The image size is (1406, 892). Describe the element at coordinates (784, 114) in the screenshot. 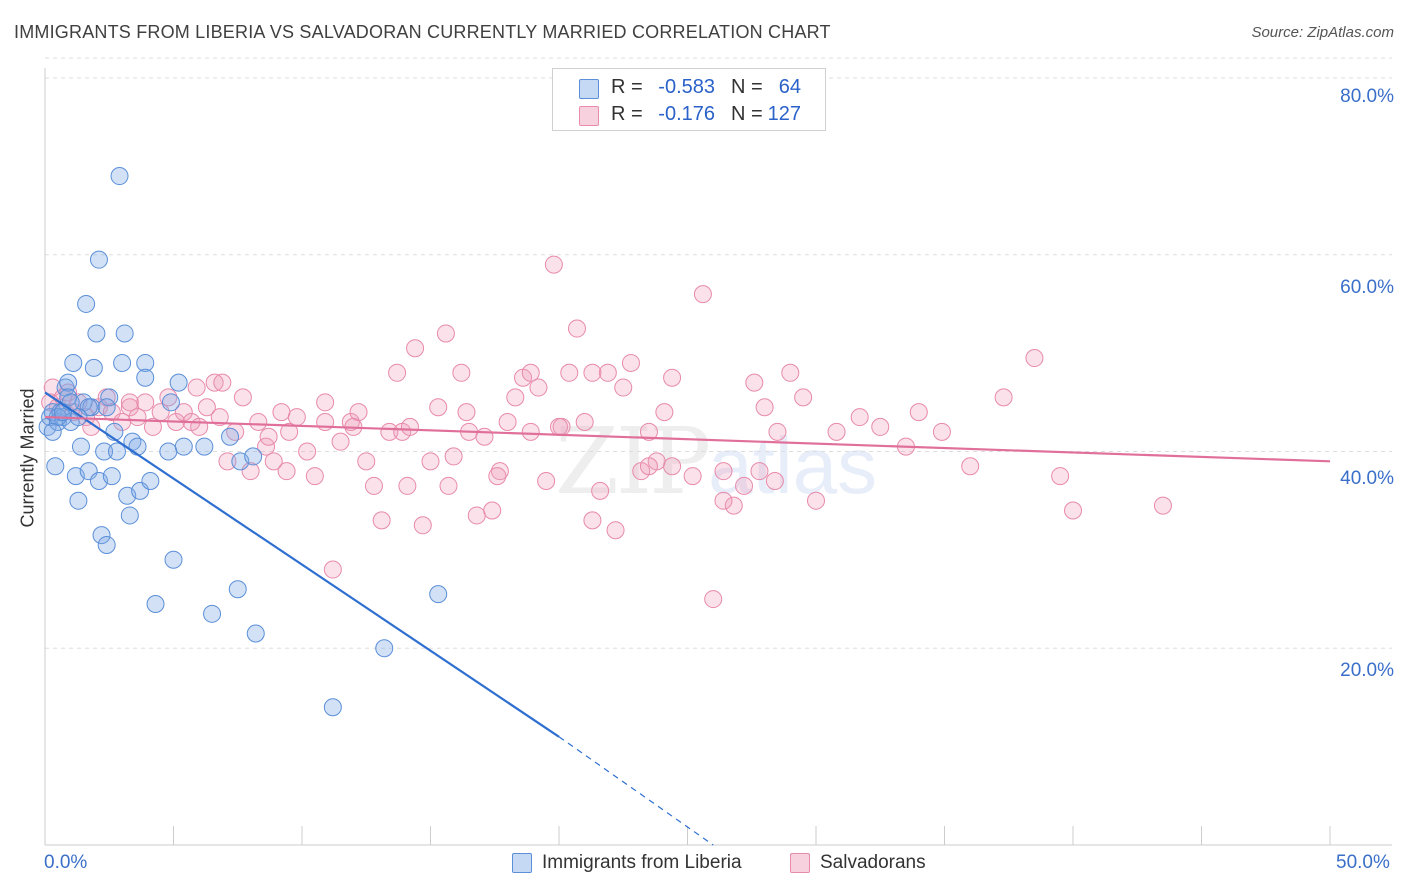

I see `legend-n-value: 127` at that location.